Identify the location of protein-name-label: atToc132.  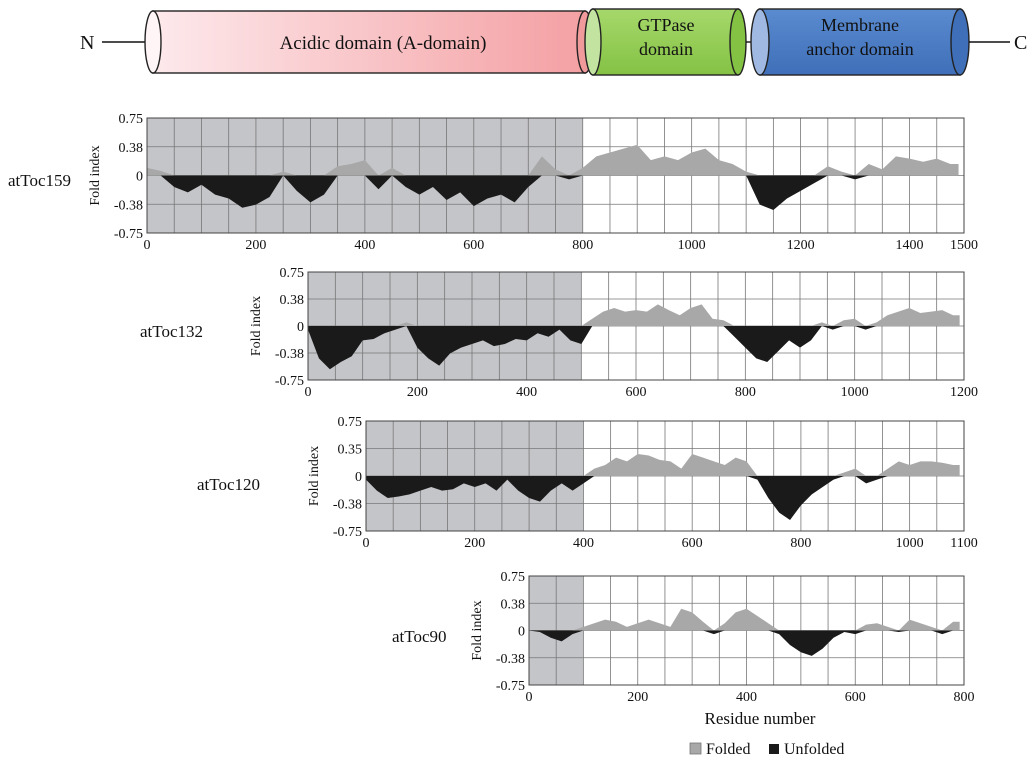
(171, 331).